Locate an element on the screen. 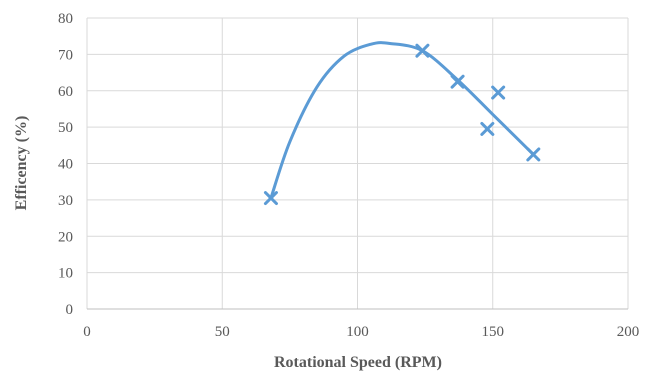  y-tick-labels: 0 10 20 30 40 50 60 70 80 is located at coordinates (65, 164).